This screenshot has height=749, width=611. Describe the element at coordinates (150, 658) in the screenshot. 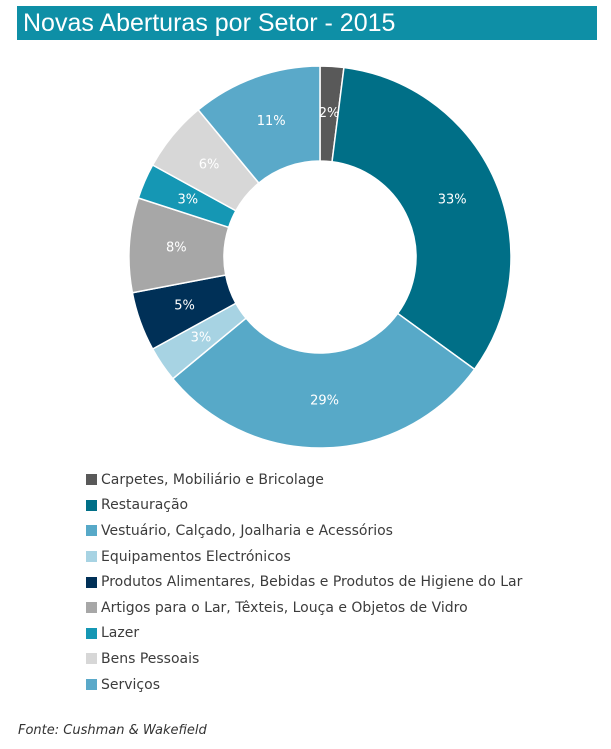

I see `legend-label: Bens Pessoais` at that location.